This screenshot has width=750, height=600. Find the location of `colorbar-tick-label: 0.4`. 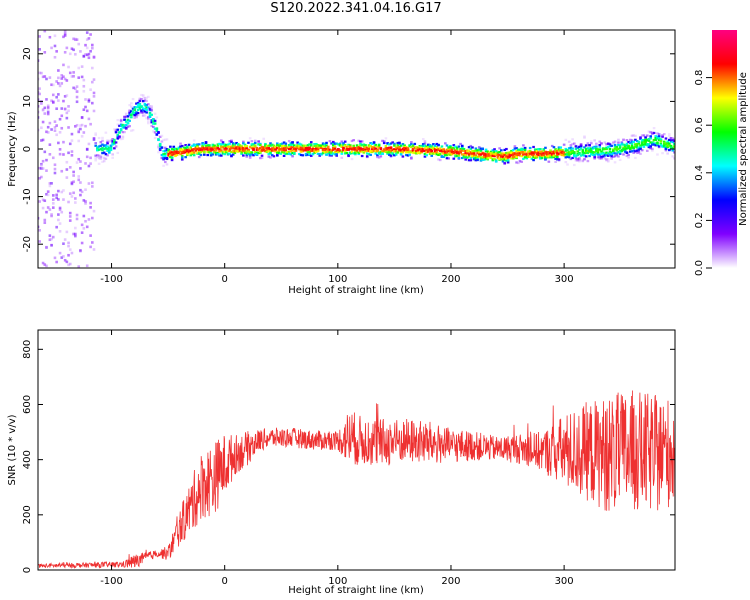

colorbar-tick-label: 0.4 is located at coordinates (699, 173).